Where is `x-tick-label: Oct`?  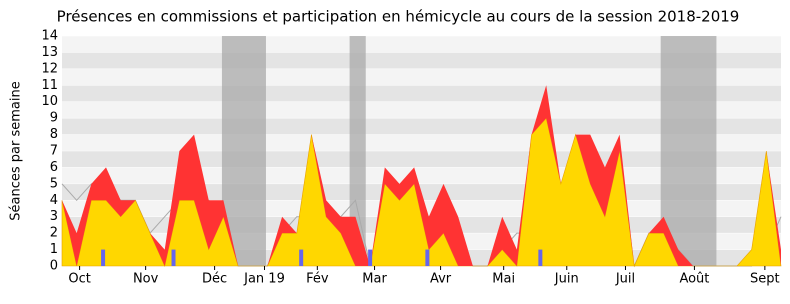
x-tick-label: Oct is located at coordinates (79, 279).